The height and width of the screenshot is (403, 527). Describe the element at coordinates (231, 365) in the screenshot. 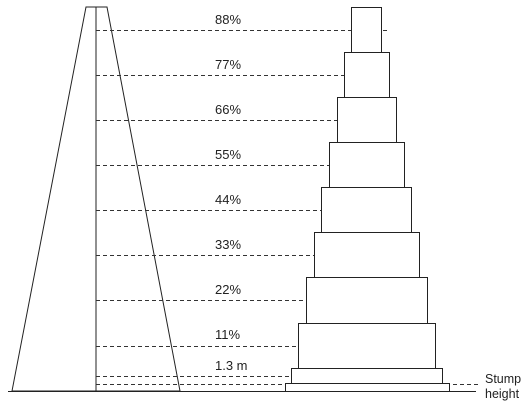

I see `label-1-3m: 1.3 m` at that location.